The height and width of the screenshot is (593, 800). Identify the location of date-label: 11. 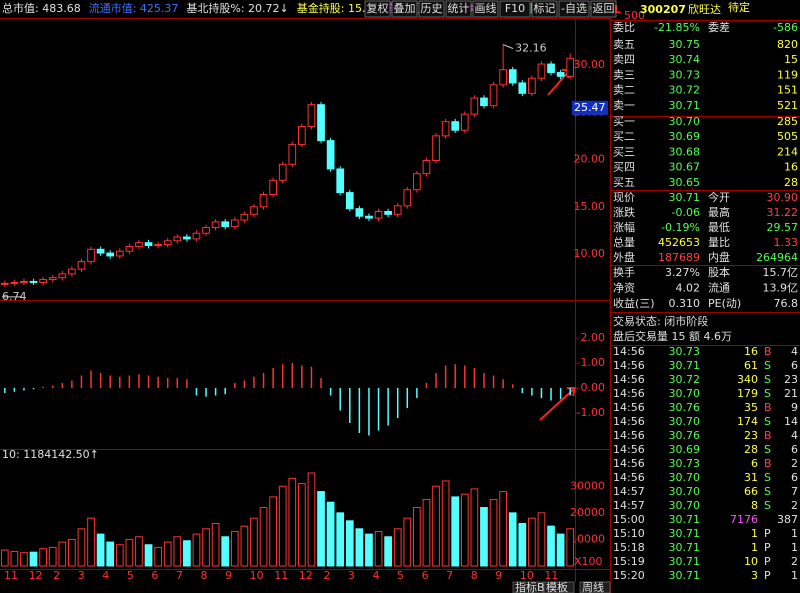
(281, 575).